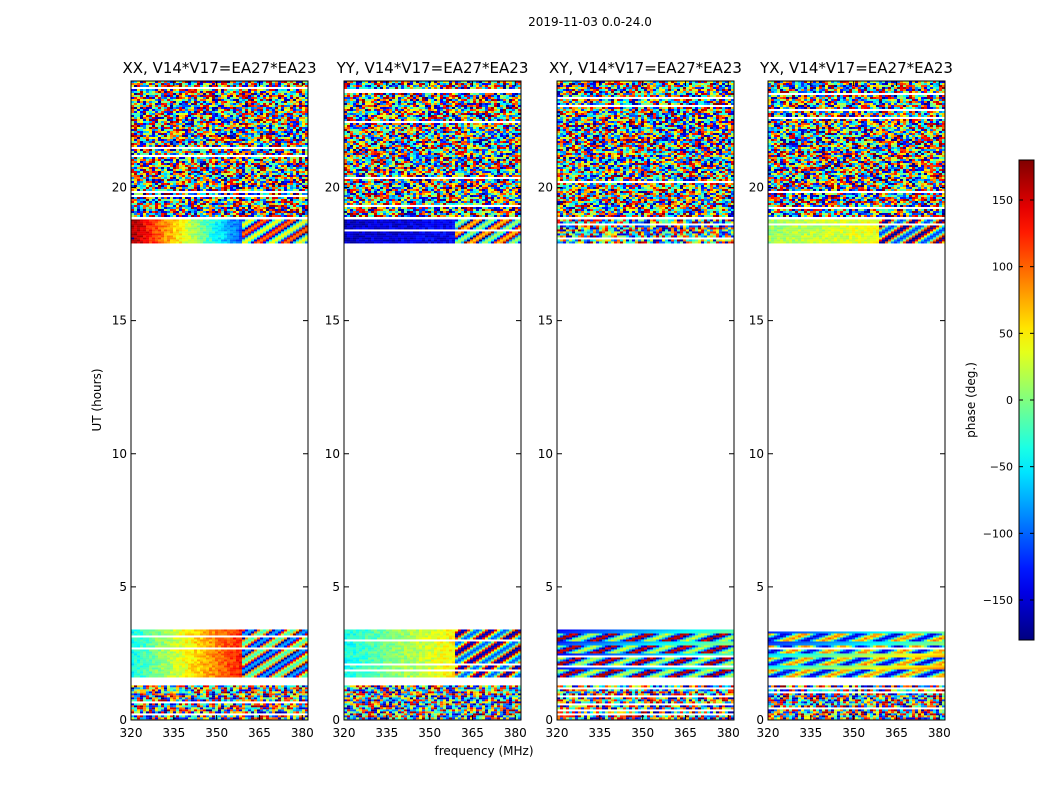 The height and width of the screenshot is (800, 1050). What do you see at coordinates (1001, 467) in the screenshot?
I see `colorbar-tick-label: −50` at bounding box center [1001, 467].